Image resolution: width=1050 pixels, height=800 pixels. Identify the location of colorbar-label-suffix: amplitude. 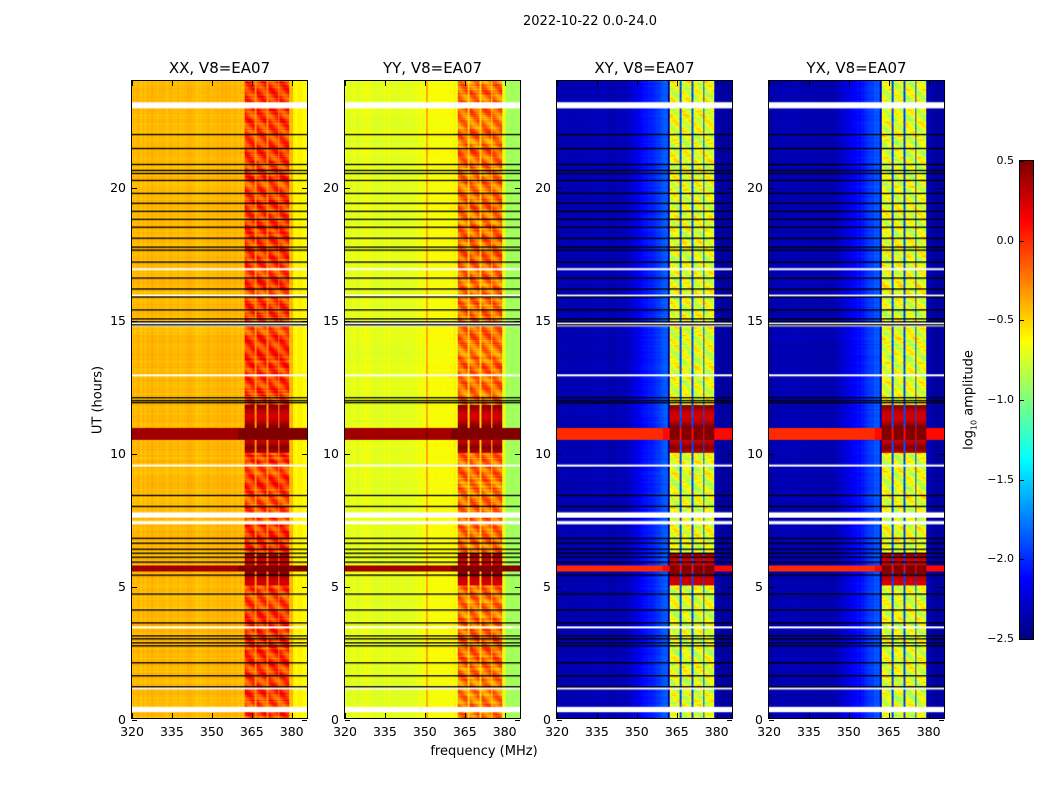
(969, 385).